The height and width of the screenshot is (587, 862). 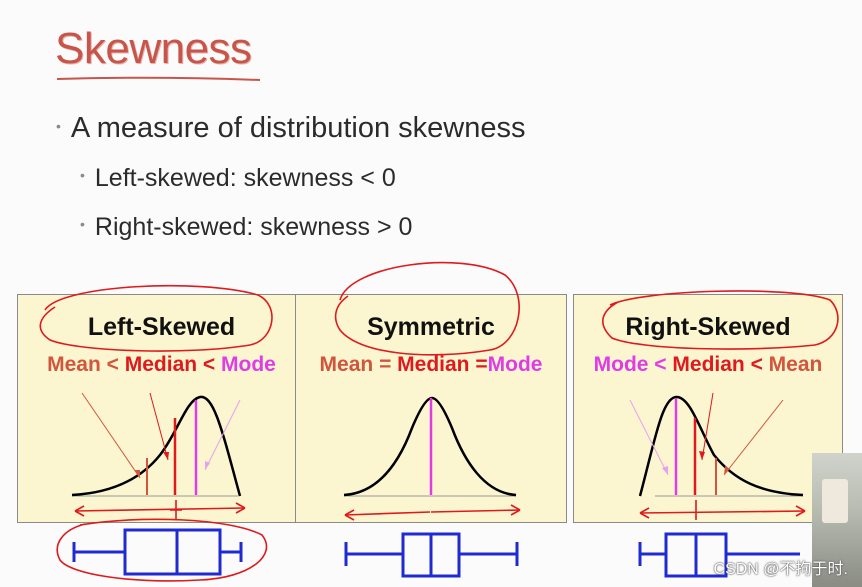 I want to click on right-skewed-curve, so click(x=716, y=444).